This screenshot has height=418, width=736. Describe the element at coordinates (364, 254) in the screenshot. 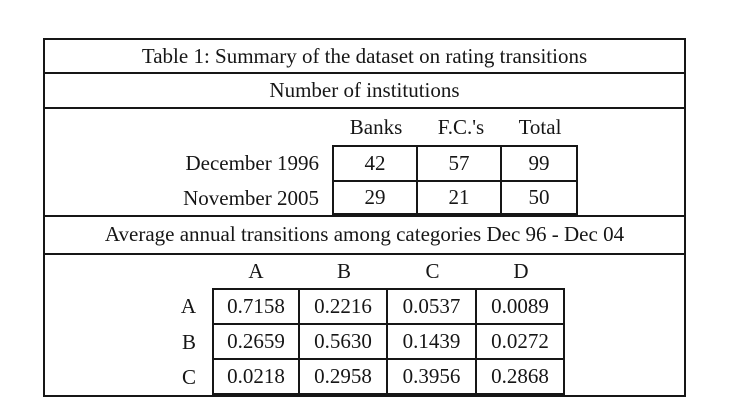

I see `divider-below-transitions-header` at that location.